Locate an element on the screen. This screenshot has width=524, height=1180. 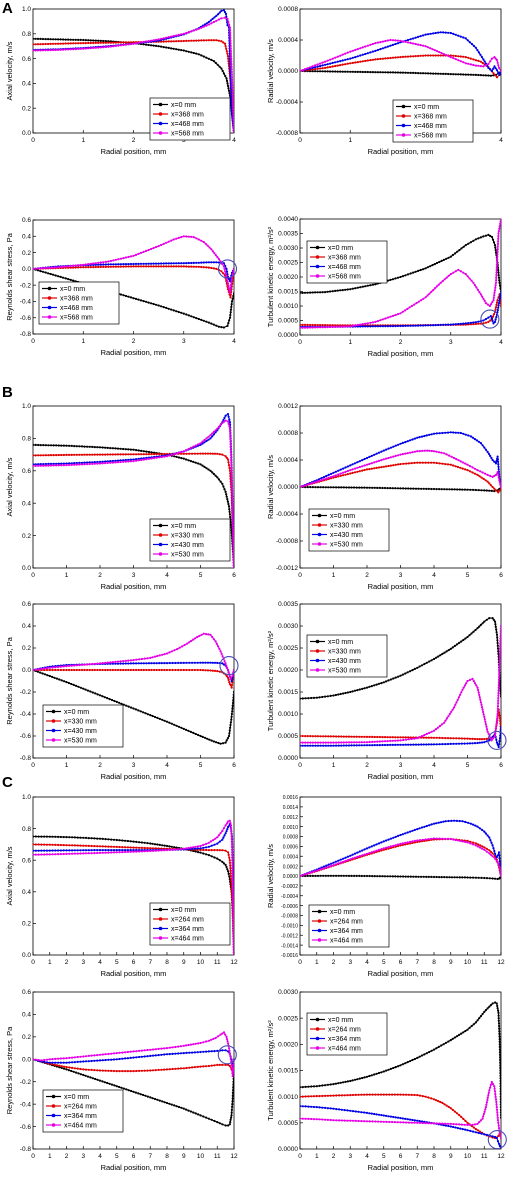
y-tick-label: -0.8 is located at coordinates (26, 758).